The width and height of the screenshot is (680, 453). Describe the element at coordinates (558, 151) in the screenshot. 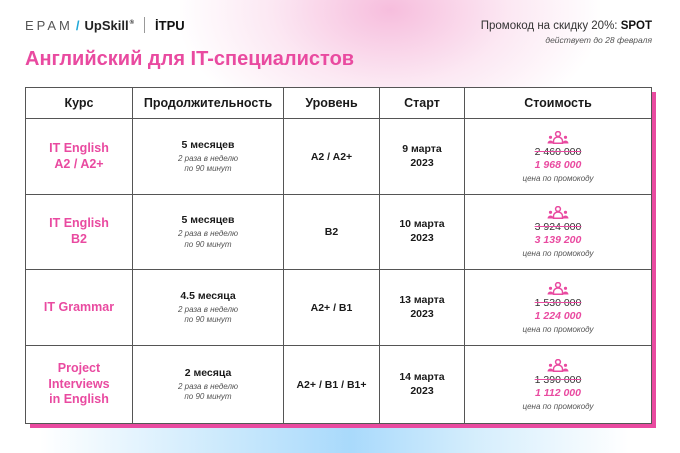

I see `old-price: 2 460 000` at that location.